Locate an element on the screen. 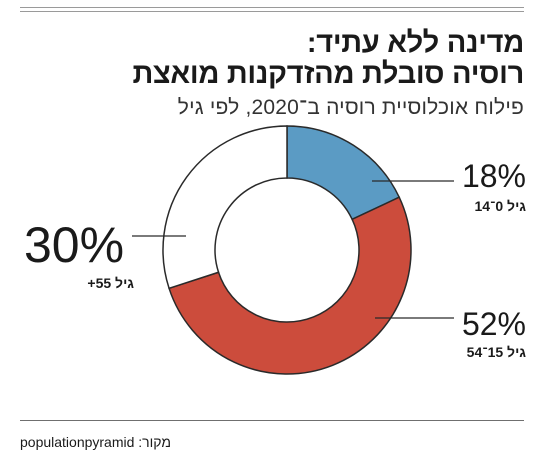 This screenshot has width=550, height=461. top-rule is located at coordinates (272, 7).